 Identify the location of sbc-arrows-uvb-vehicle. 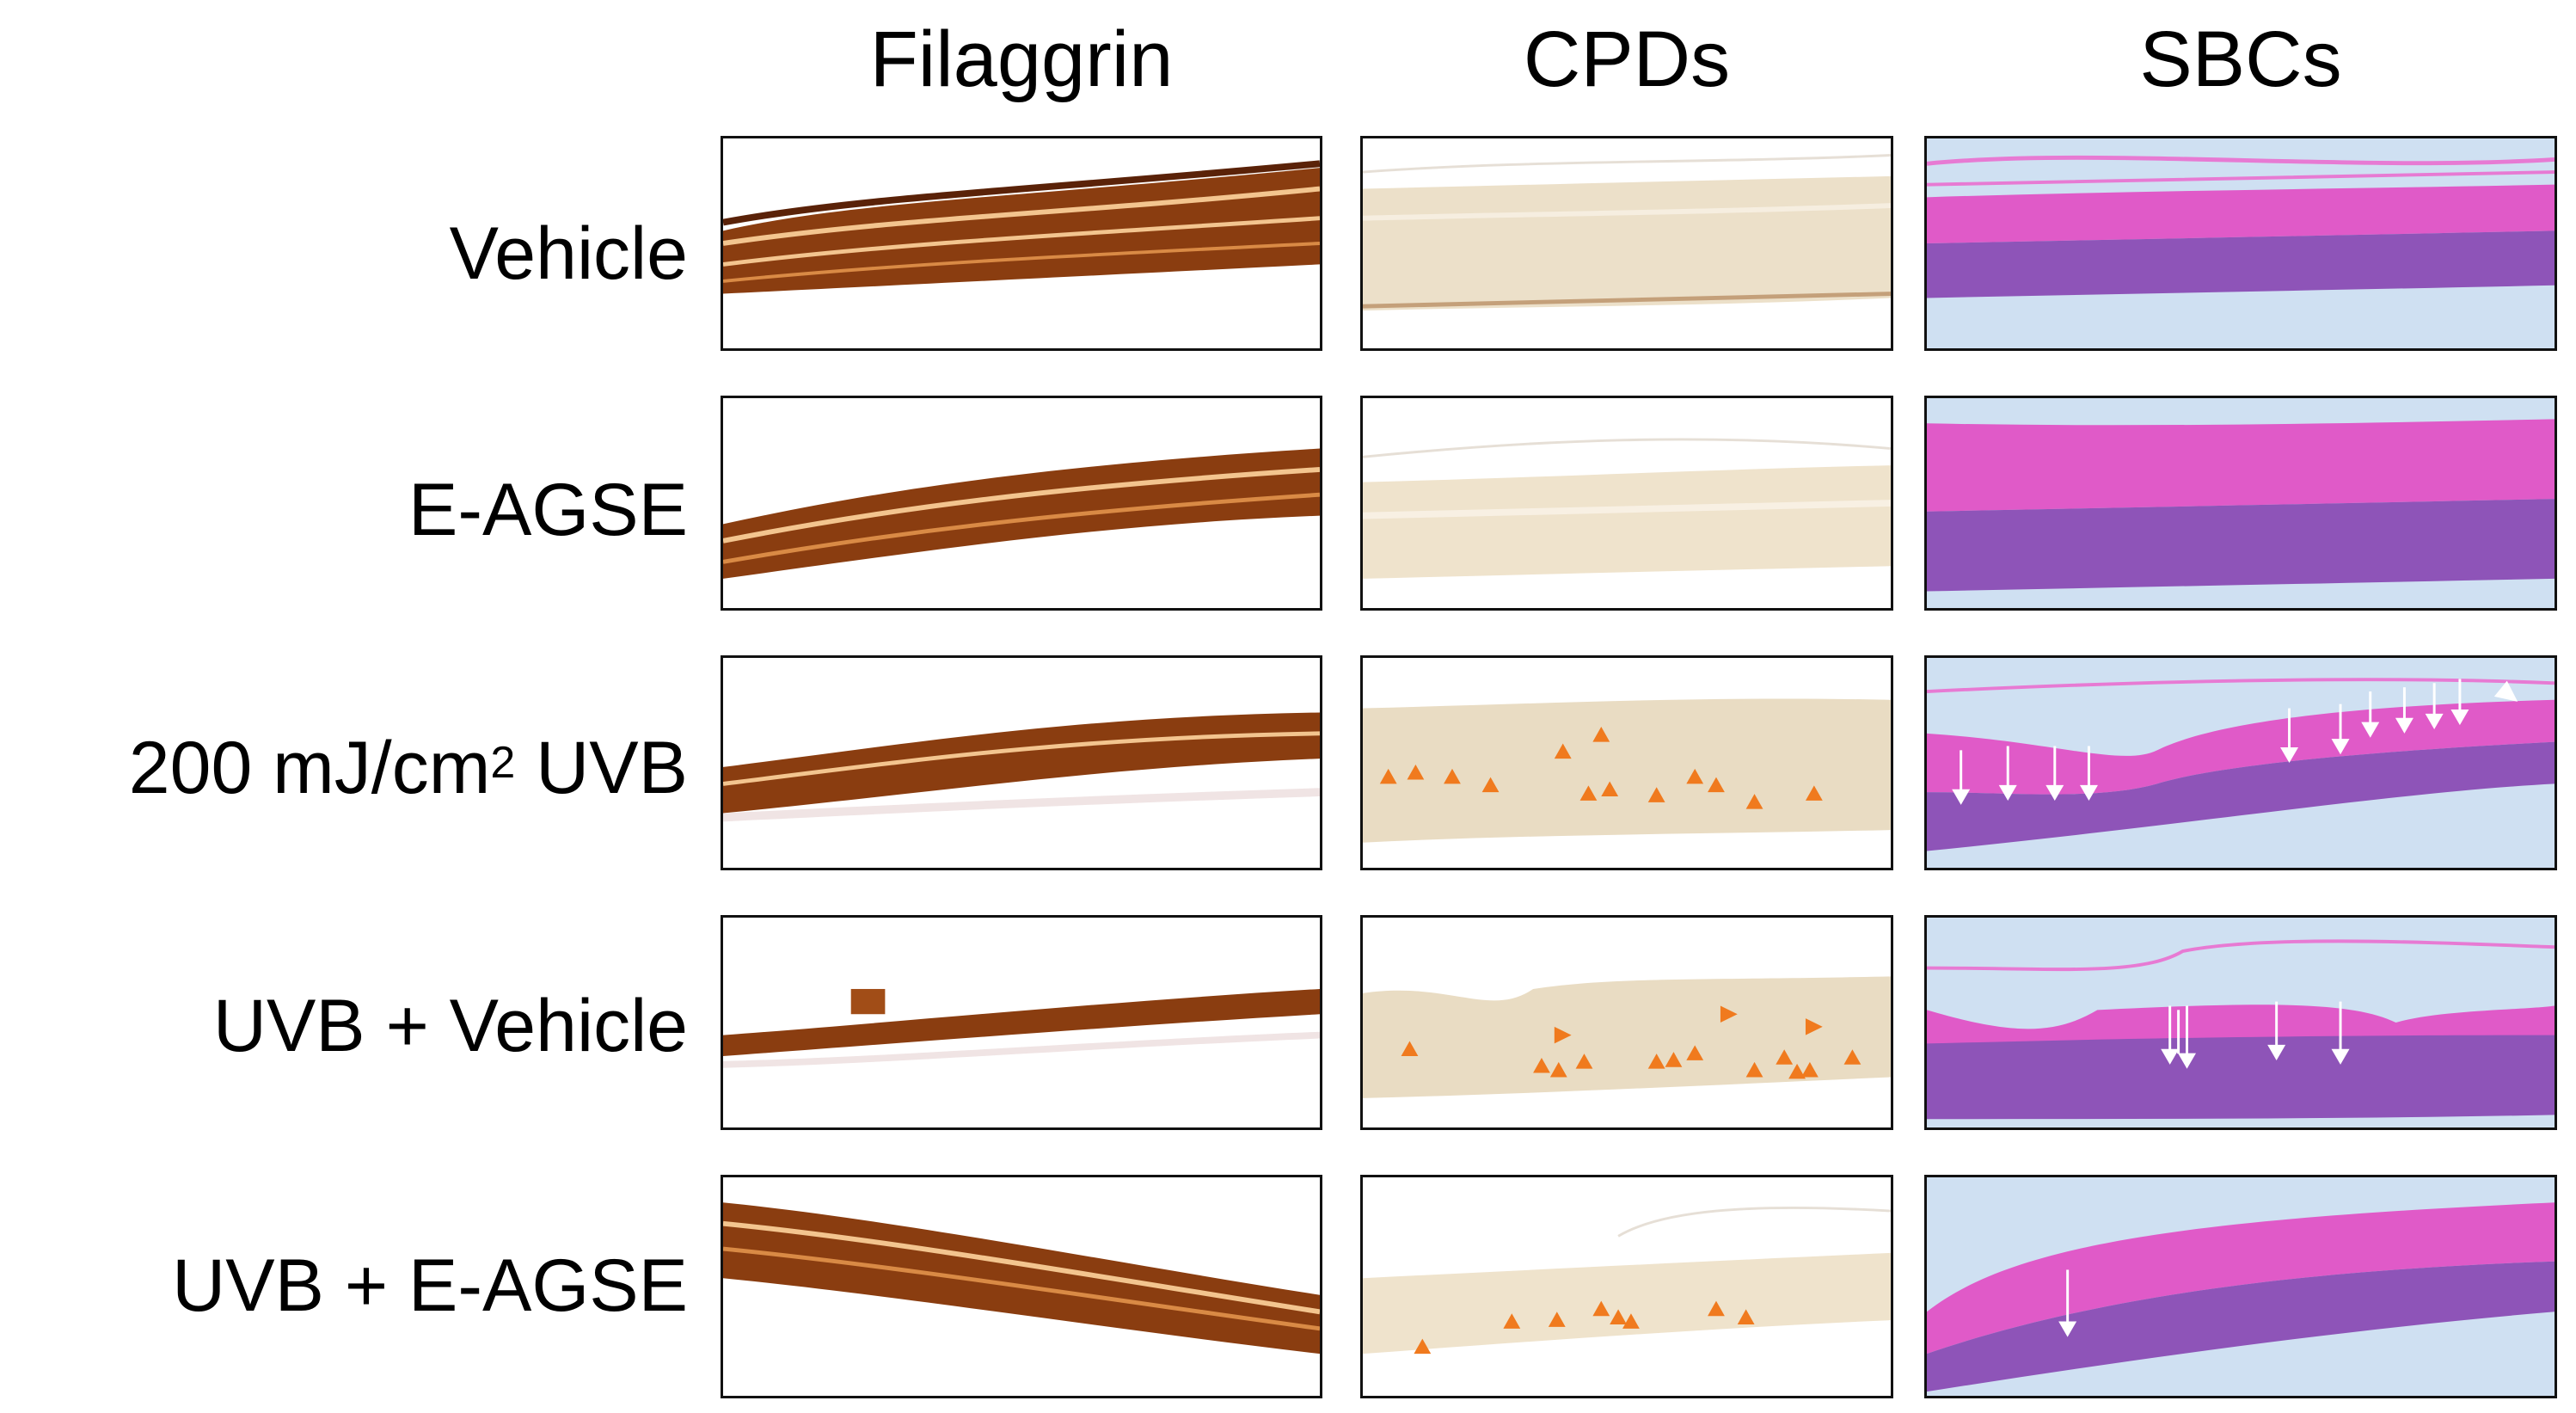
(2255, 1035).